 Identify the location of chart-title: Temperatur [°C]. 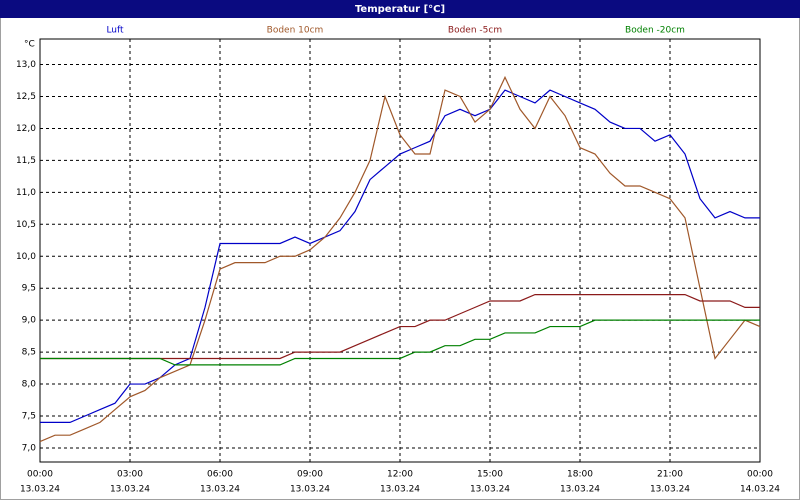
(400, 9).